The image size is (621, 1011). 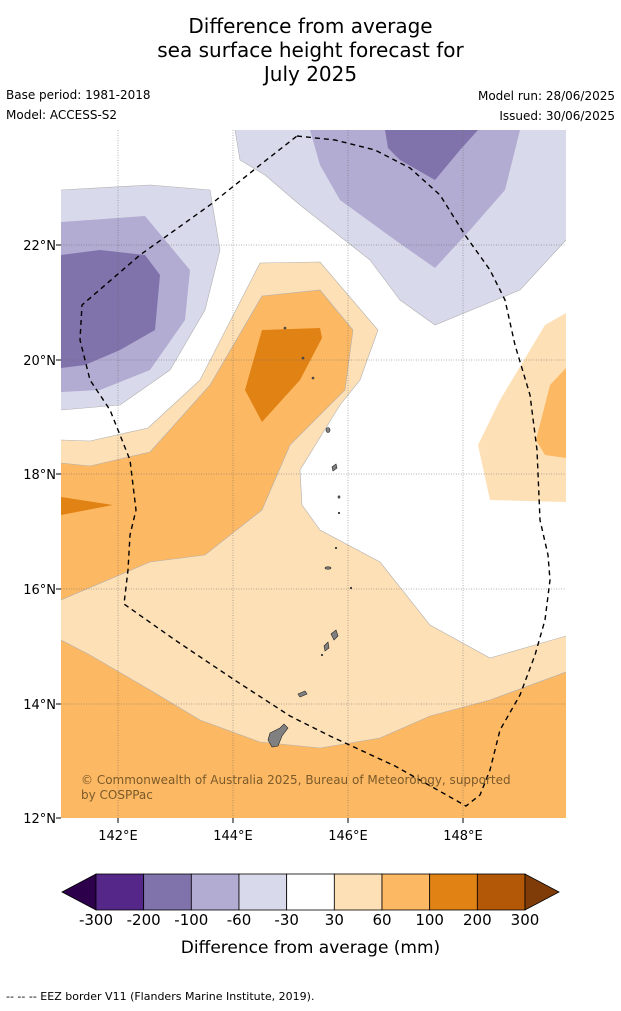 I want to click on islands, so click(x=310, y=537).